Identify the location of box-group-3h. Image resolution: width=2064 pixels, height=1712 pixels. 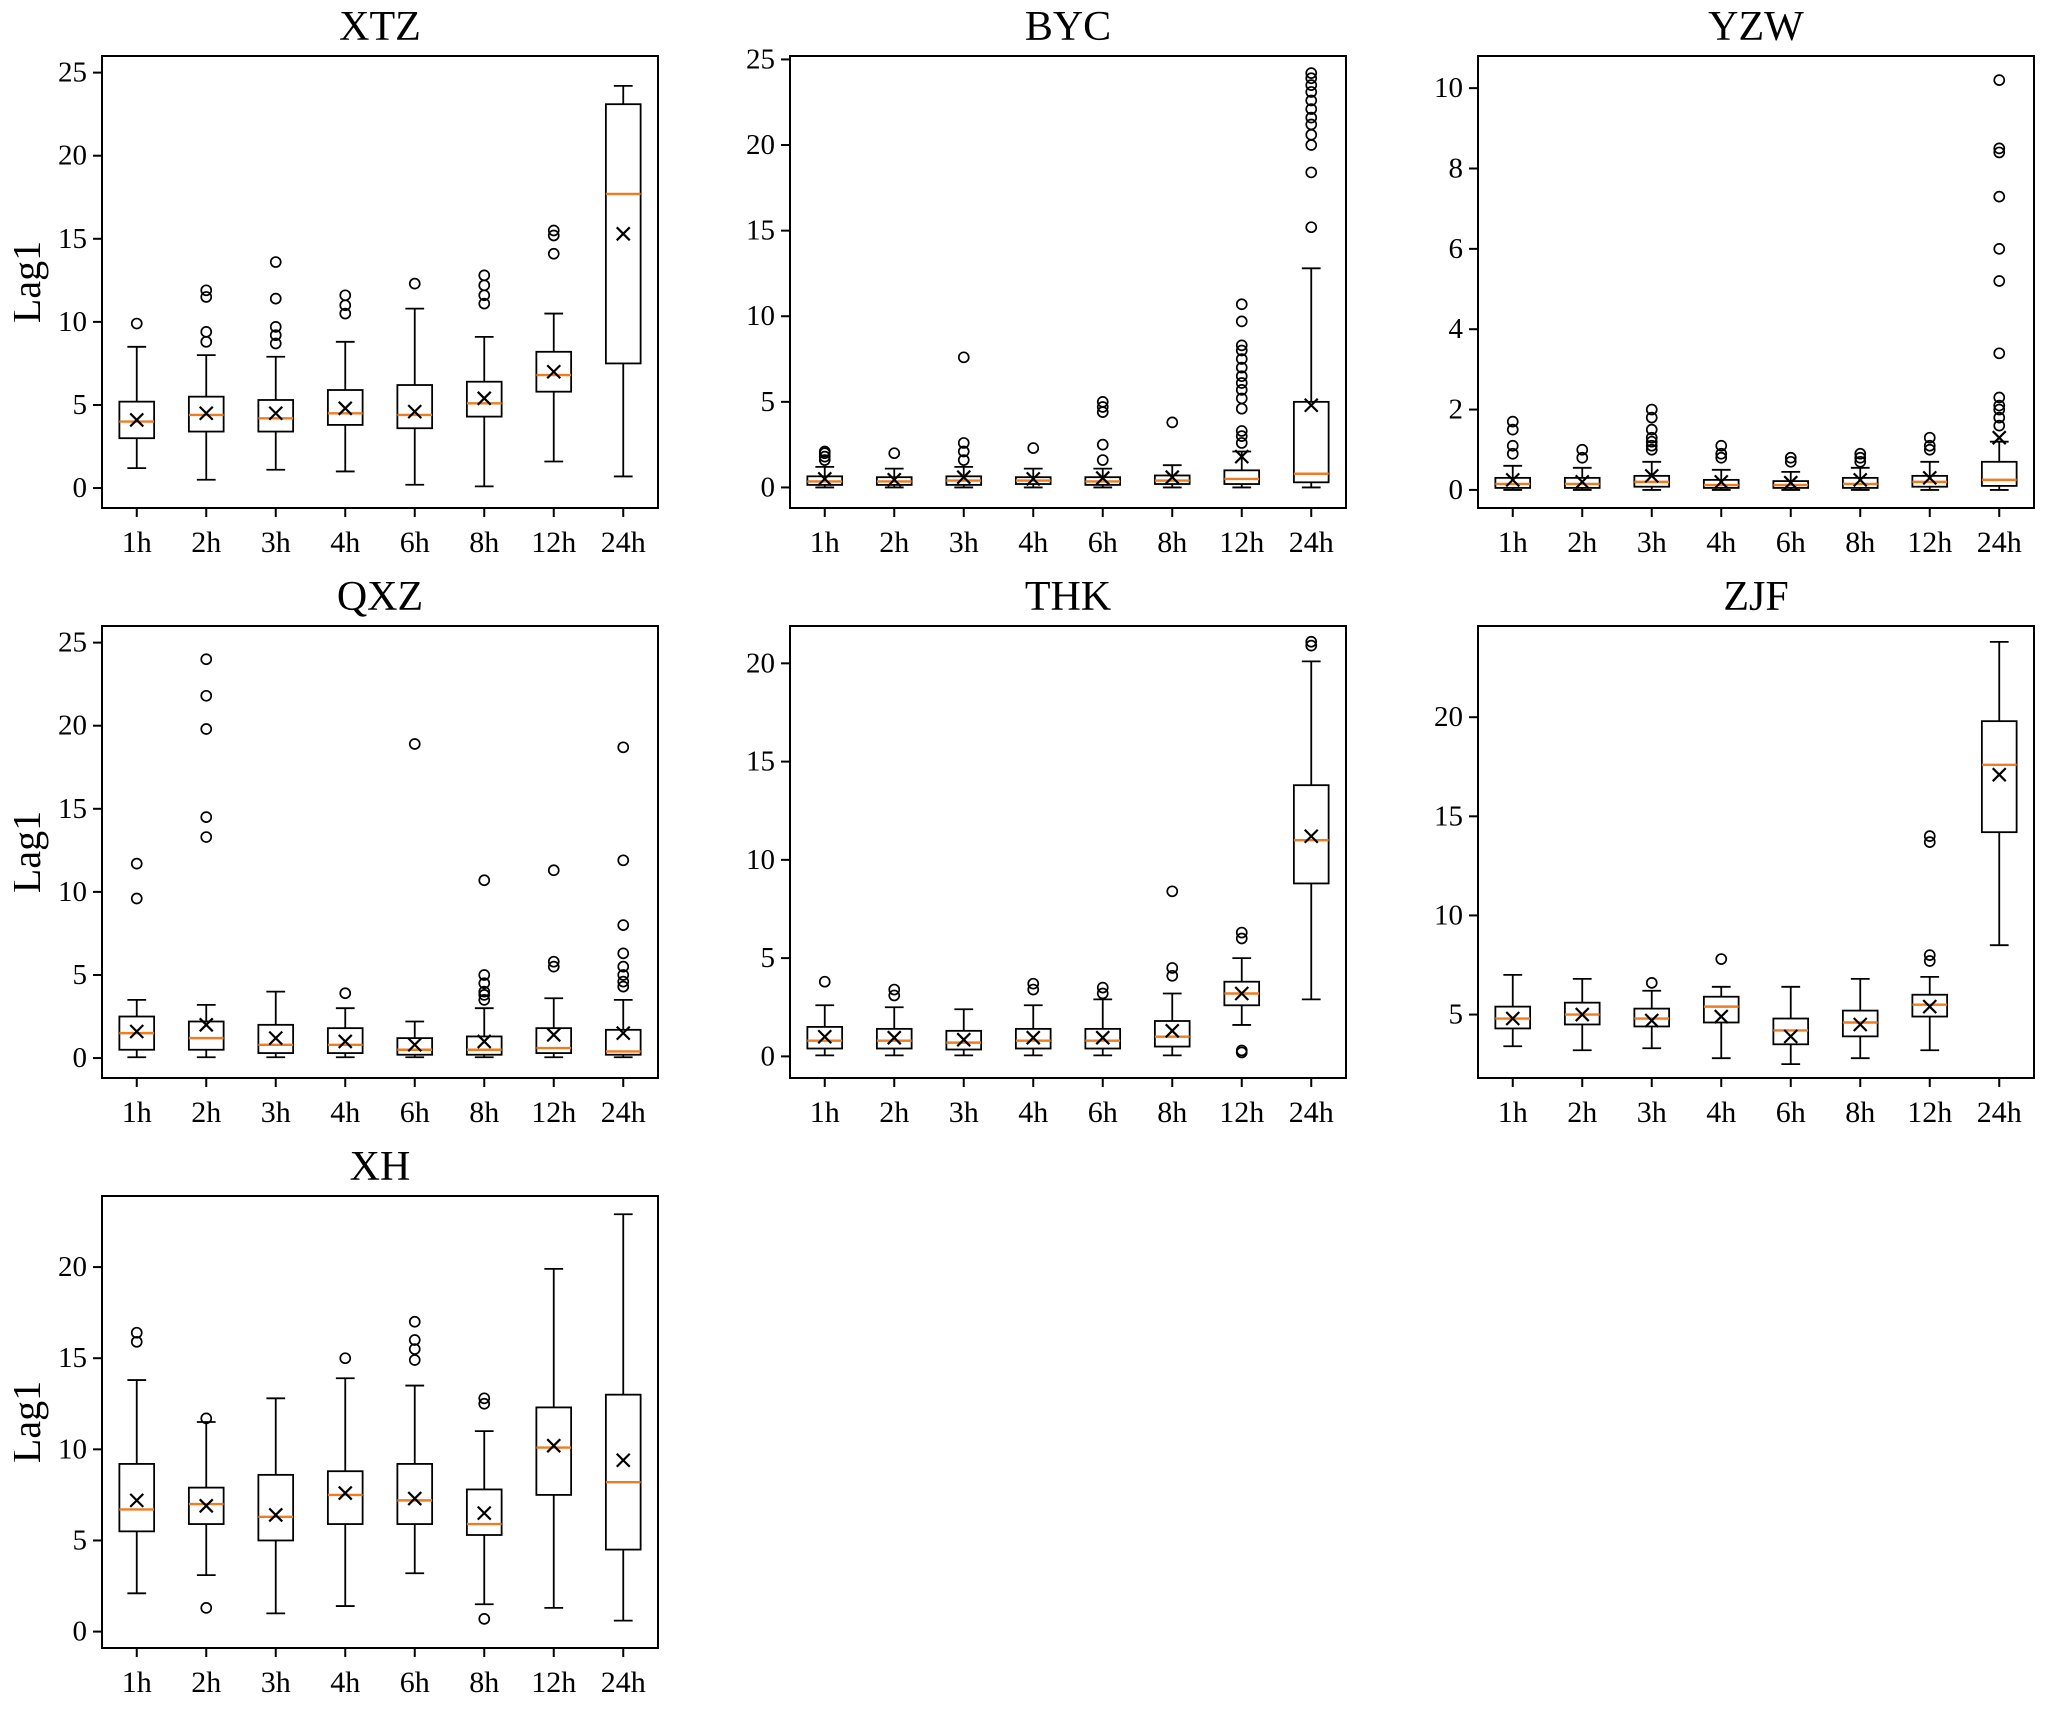
(1652, 447).